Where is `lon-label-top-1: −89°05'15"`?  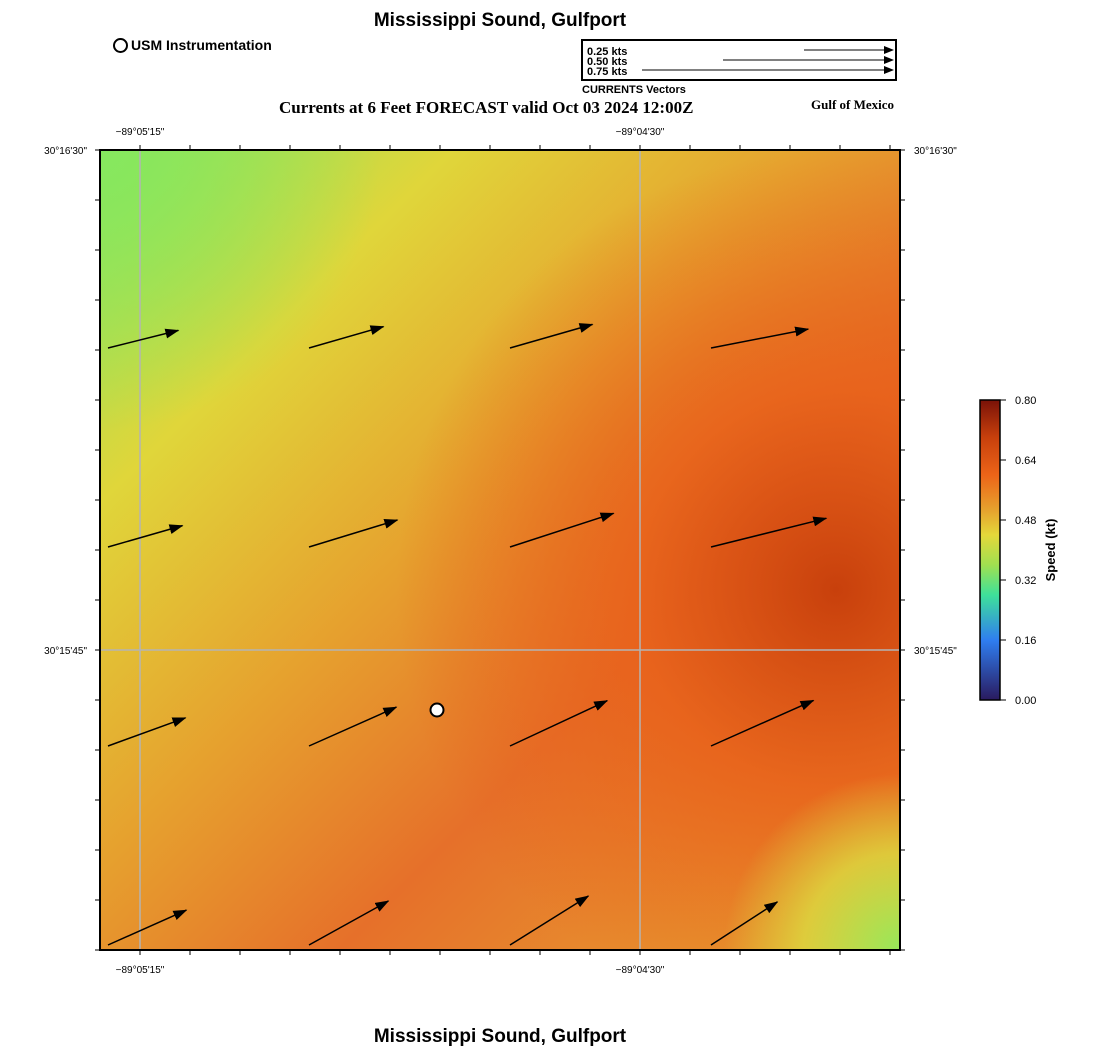
lon-label-top-1: −89°05'15" is located at coordinates (140, 132).